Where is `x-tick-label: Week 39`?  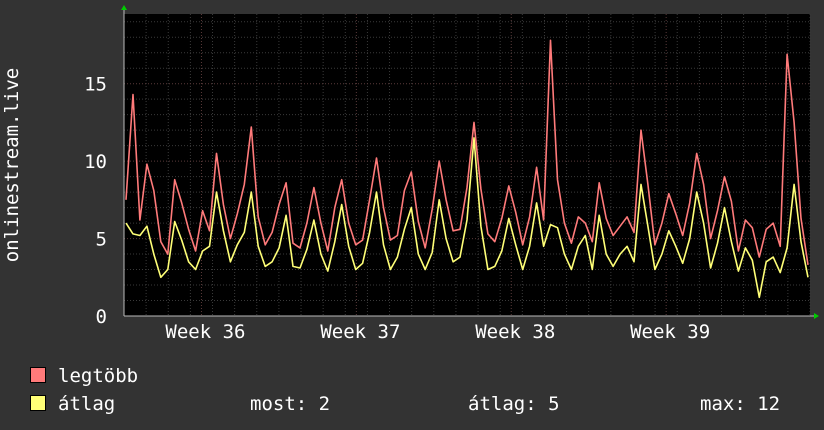
x-tick-label: Week 39 is located at coordinates (670, 332).